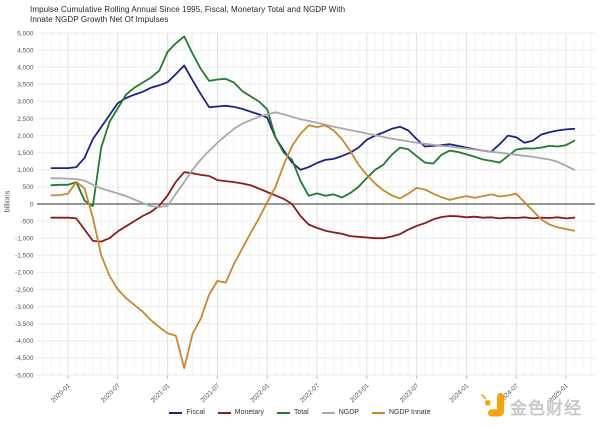  What do you see at coordinates (26, 221) in the screenshot?
I see `y-tick-label: -500` at bounding box center [26, 221].